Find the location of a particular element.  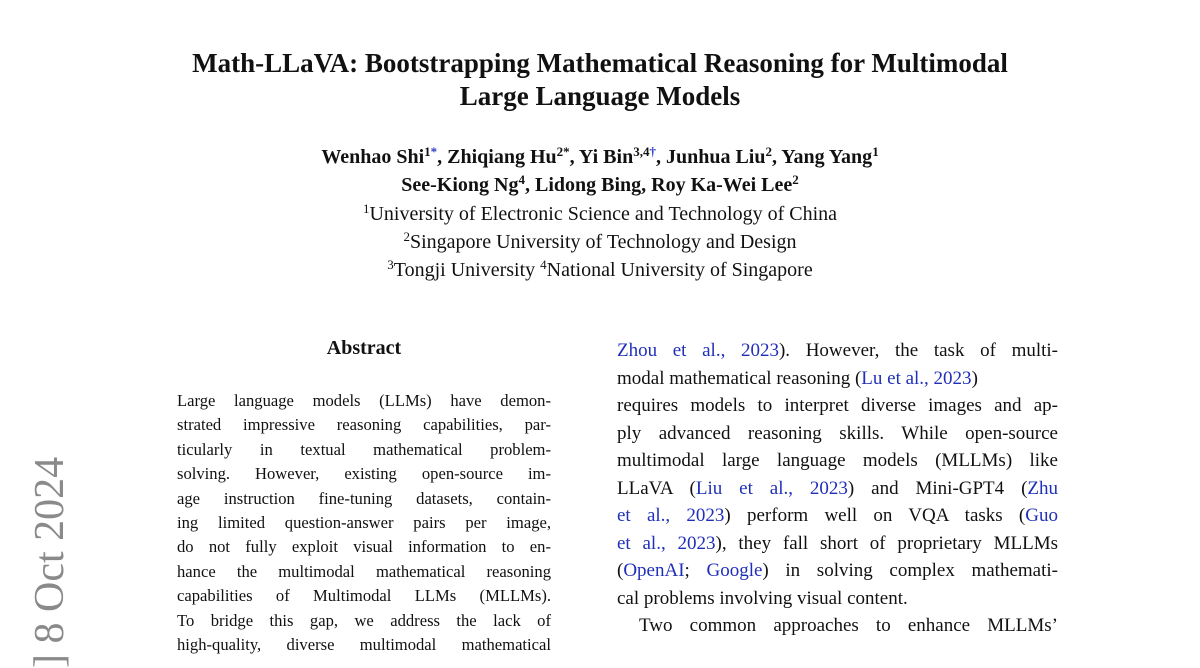

superscript: 2* is located at coordinates (563, 151).